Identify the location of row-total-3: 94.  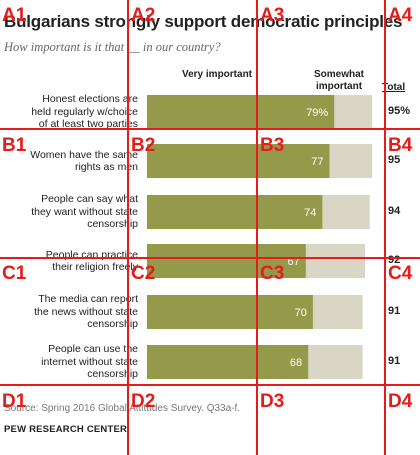
(394, 211).